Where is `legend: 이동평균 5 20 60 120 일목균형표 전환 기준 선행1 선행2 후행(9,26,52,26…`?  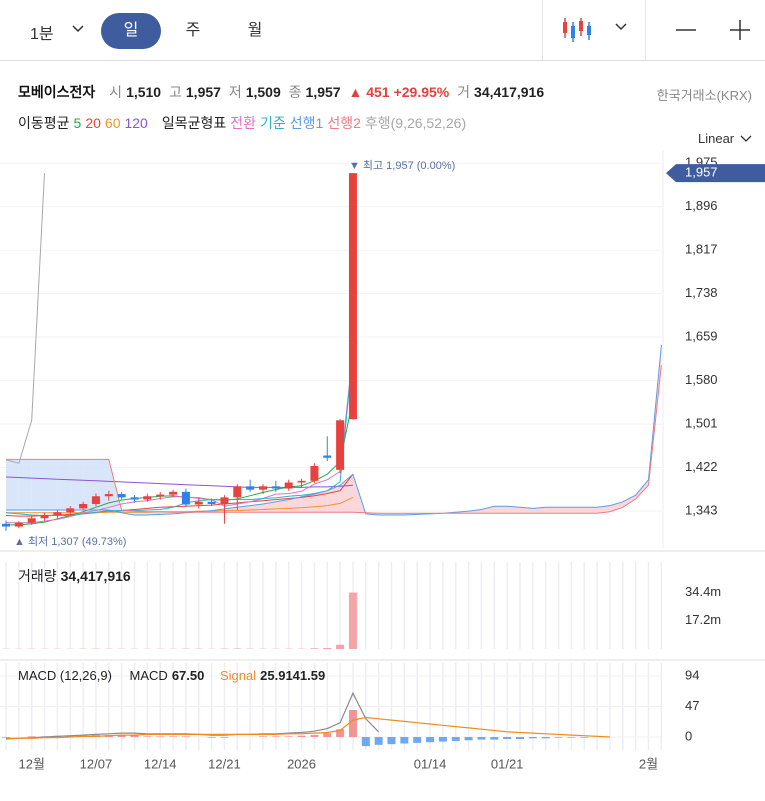
legend: 이동평균 5 20 60 120 일목균형표 전환 기준 선행1 선행2 후행(9,26,52,26… is located at coordinates (244, 123).